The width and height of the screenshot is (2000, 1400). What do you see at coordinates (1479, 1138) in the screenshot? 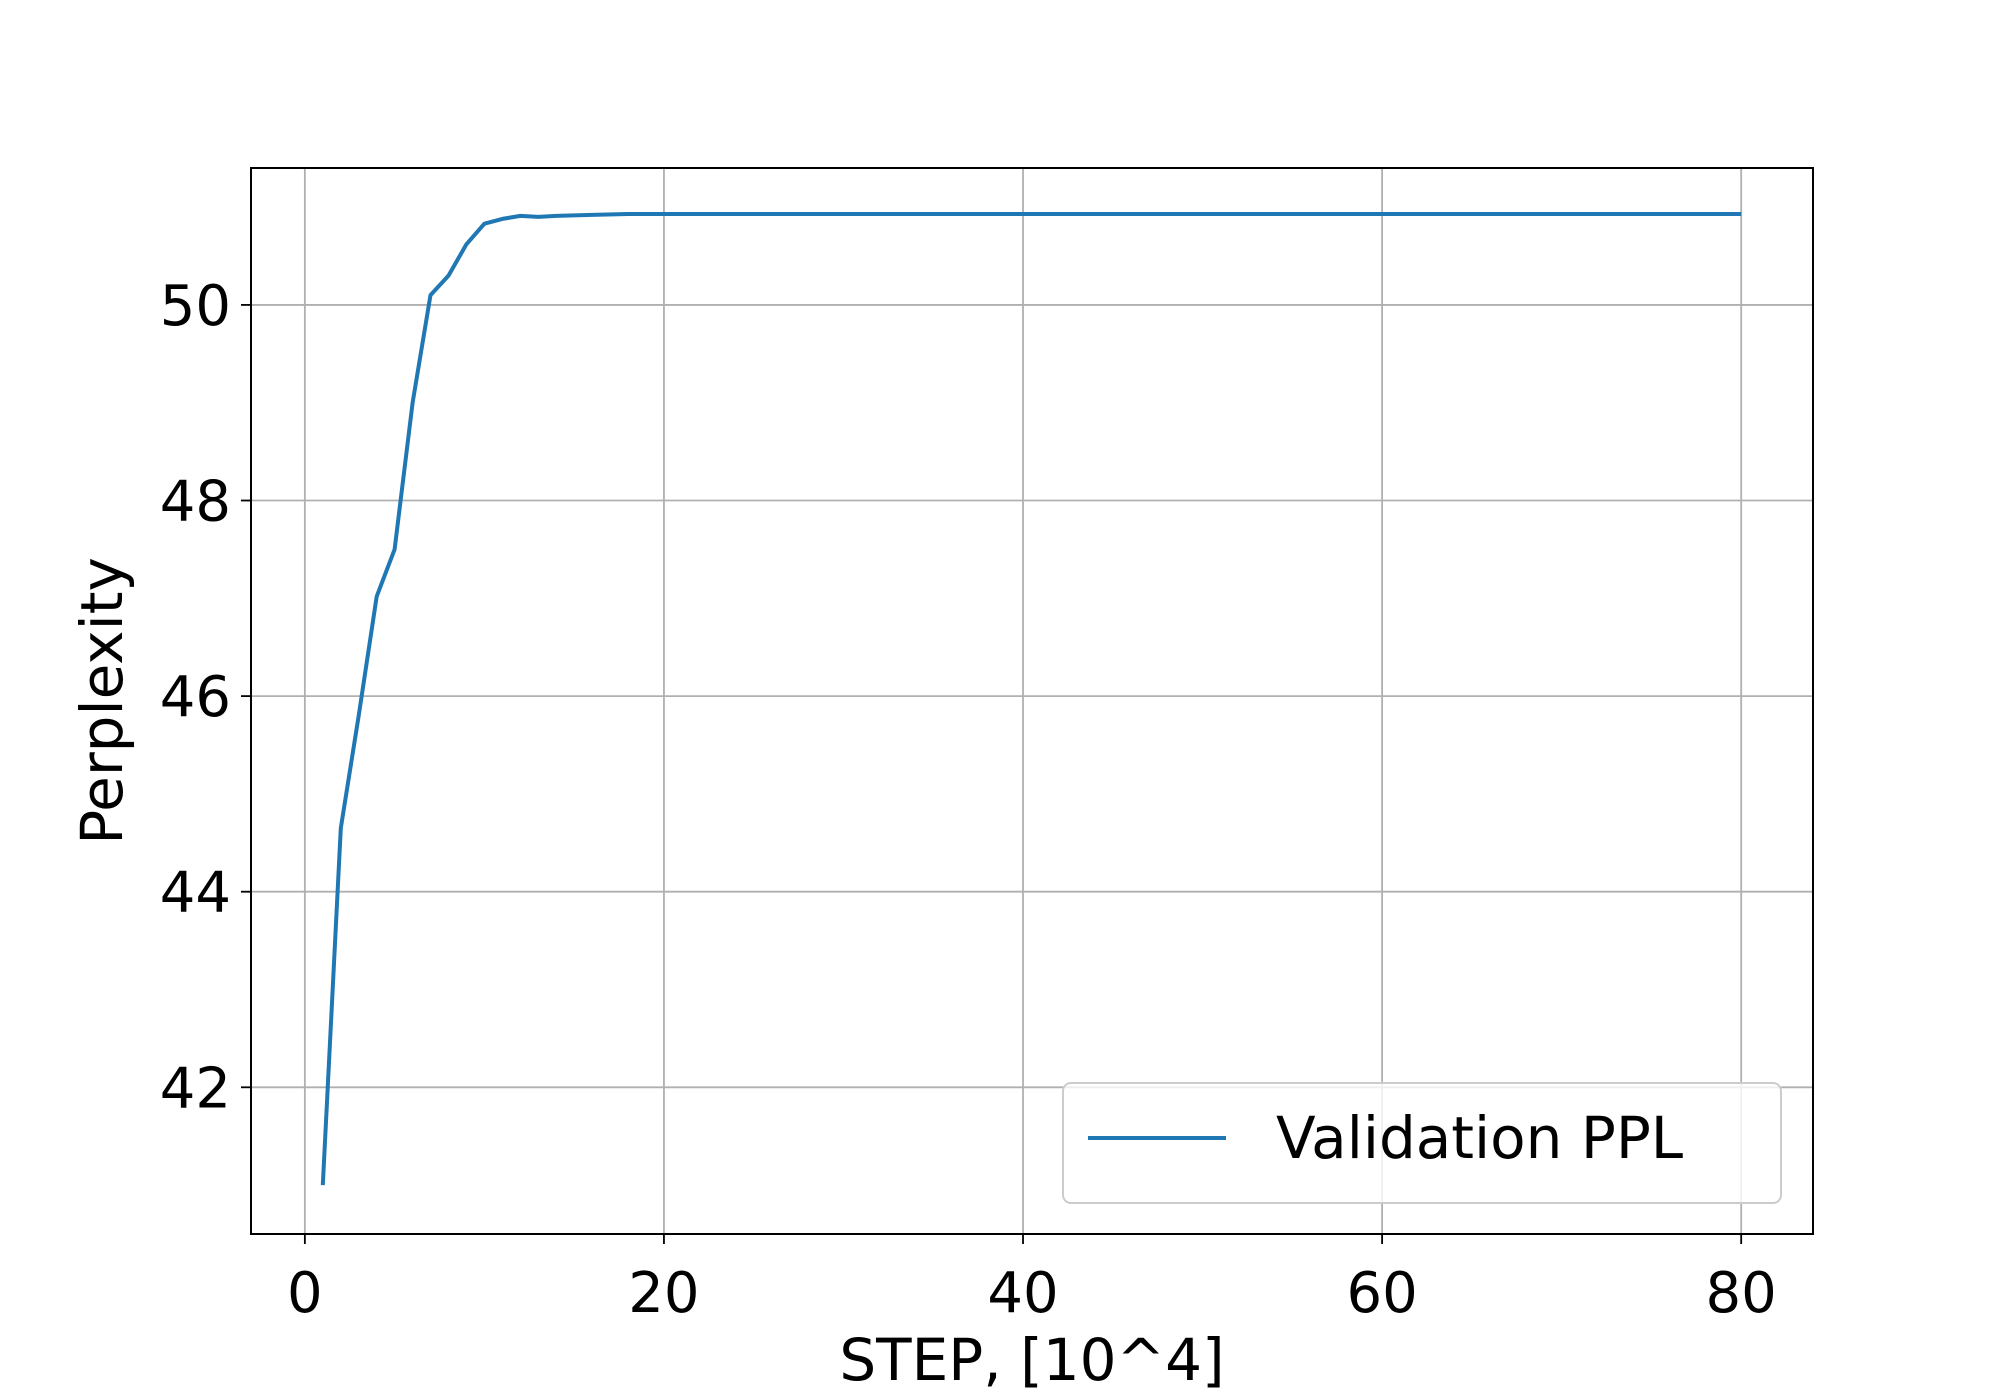
I see `legend-label: Validation PPL` at bounding box center [1479, 1138].